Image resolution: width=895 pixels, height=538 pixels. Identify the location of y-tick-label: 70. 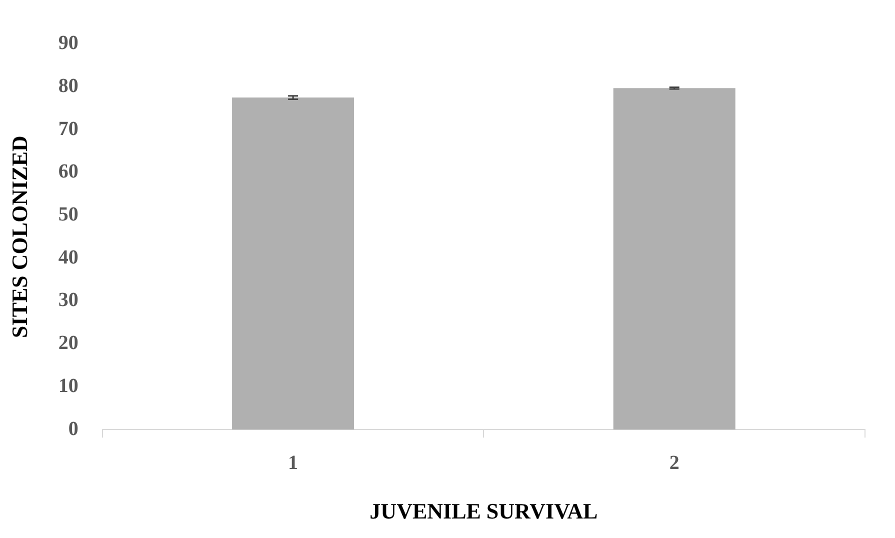
(68, 129).